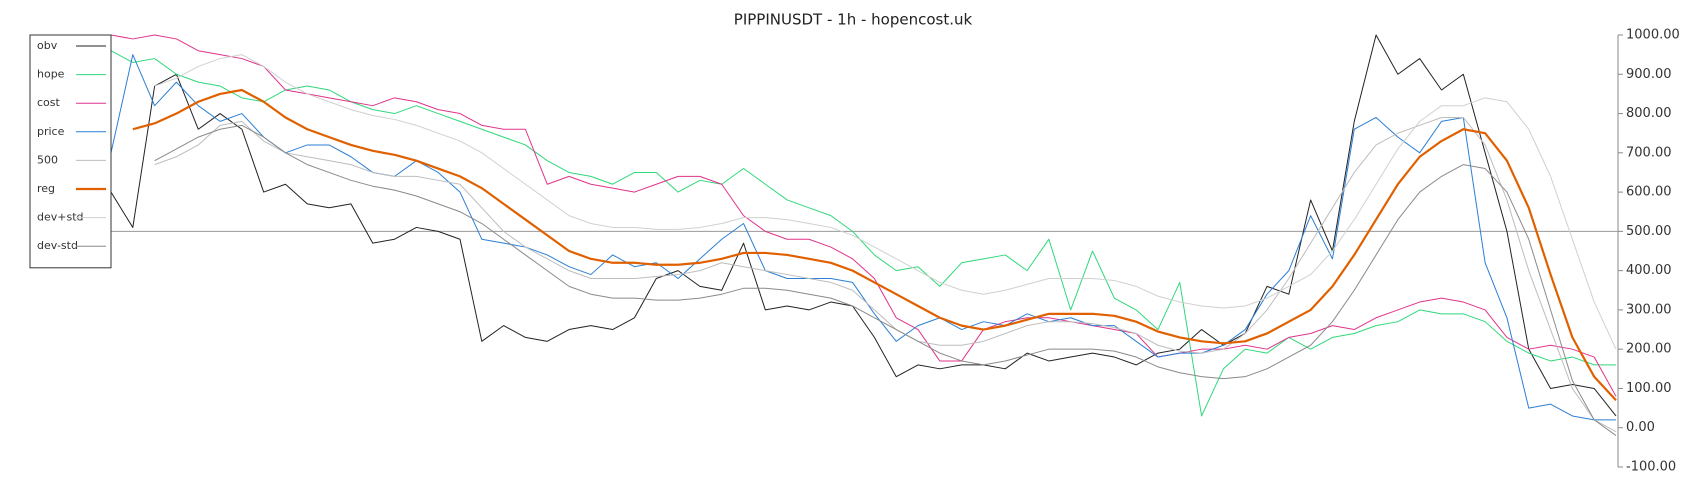 The height and width of the screenshot is (500, 1700). What do you see at coordinates (1649, 309) in the screenshot?
I see `y-tick-label: 300.00` at bounding box center [1649, 309].